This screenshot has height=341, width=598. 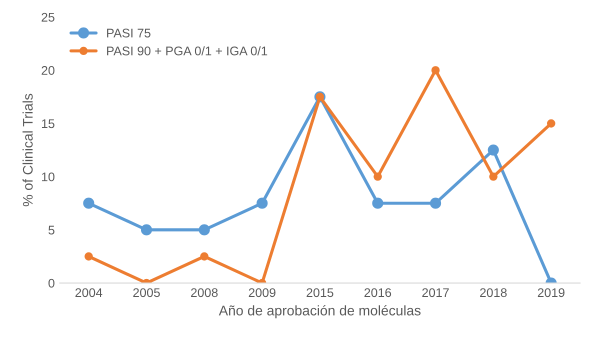 What do you see at coordinates (48, 123) in the screenshot?
I see `y-tick-label: 15` at bounding box center [48, 123].